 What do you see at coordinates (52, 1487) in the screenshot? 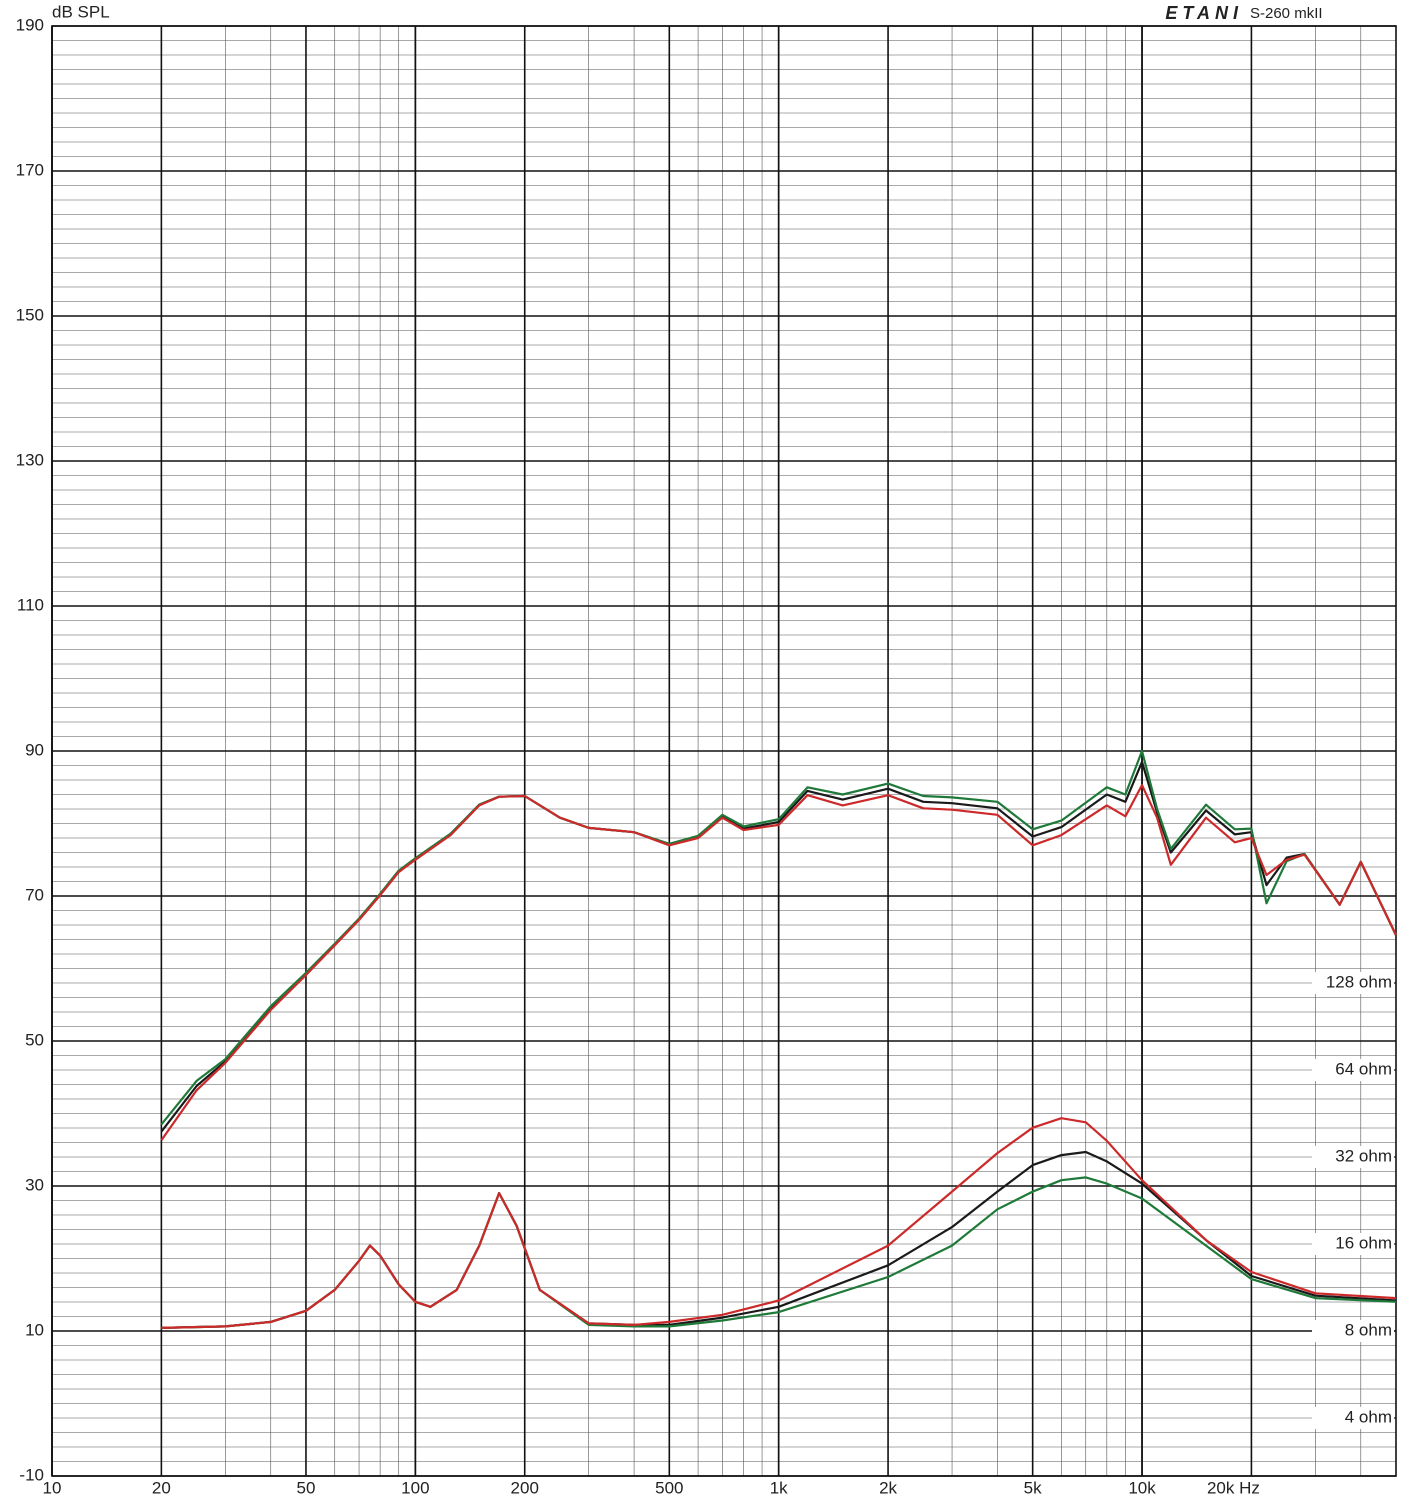
I see `x-tick-label: 10` at bounding box center [52, 1487].